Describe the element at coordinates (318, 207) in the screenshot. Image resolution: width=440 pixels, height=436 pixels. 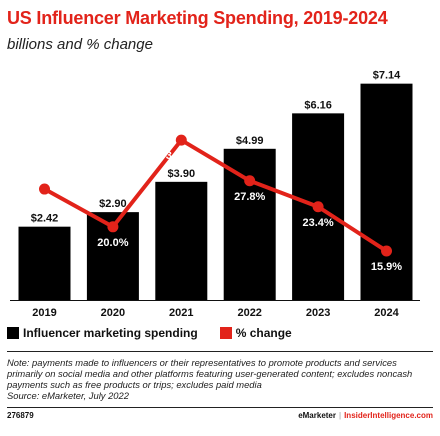
I see `change-point-2023` at that location.